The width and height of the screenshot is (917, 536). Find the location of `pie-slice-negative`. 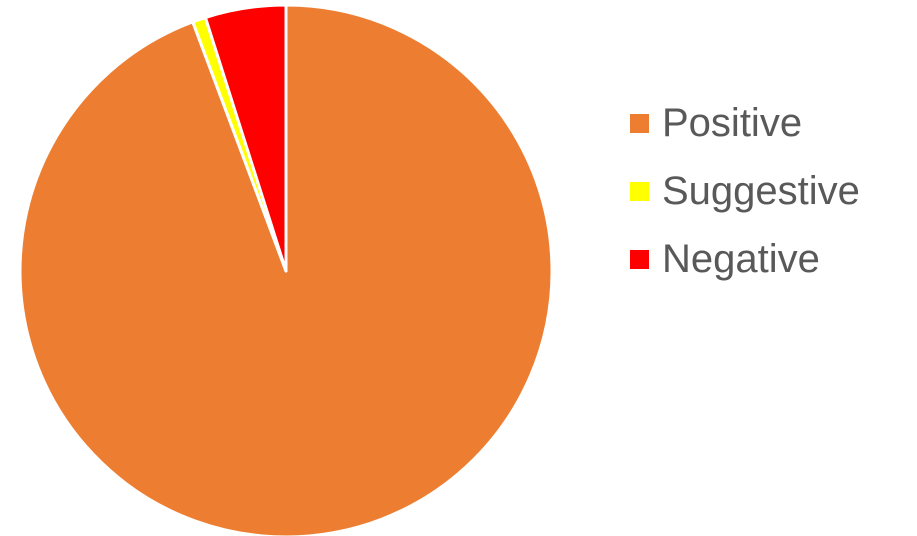

pie-slice-negative is located at coordinates (245, 138).